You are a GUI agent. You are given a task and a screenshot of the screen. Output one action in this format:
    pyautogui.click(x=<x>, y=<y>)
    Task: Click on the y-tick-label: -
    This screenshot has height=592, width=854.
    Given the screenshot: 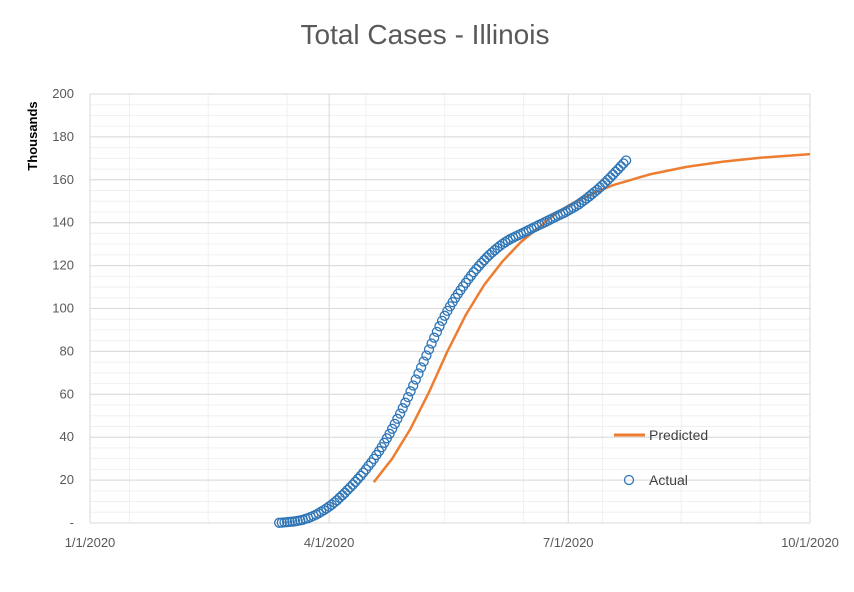 What is the action you would take?
    pyautogui.click(x=72, y=522)
    